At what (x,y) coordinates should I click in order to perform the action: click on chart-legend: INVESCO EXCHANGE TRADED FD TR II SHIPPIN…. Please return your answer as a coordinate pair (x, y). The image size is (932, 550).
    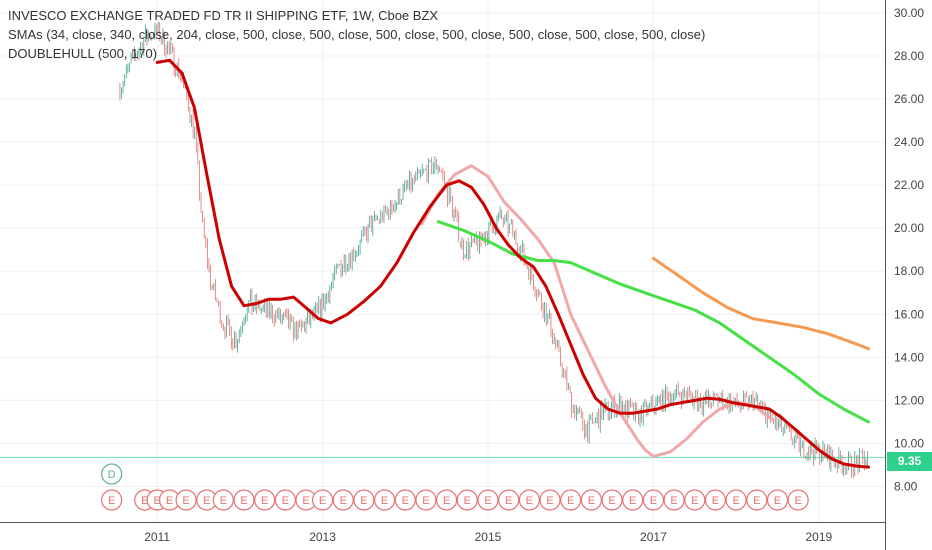
    Looking at the image, I should click on (356, 34).